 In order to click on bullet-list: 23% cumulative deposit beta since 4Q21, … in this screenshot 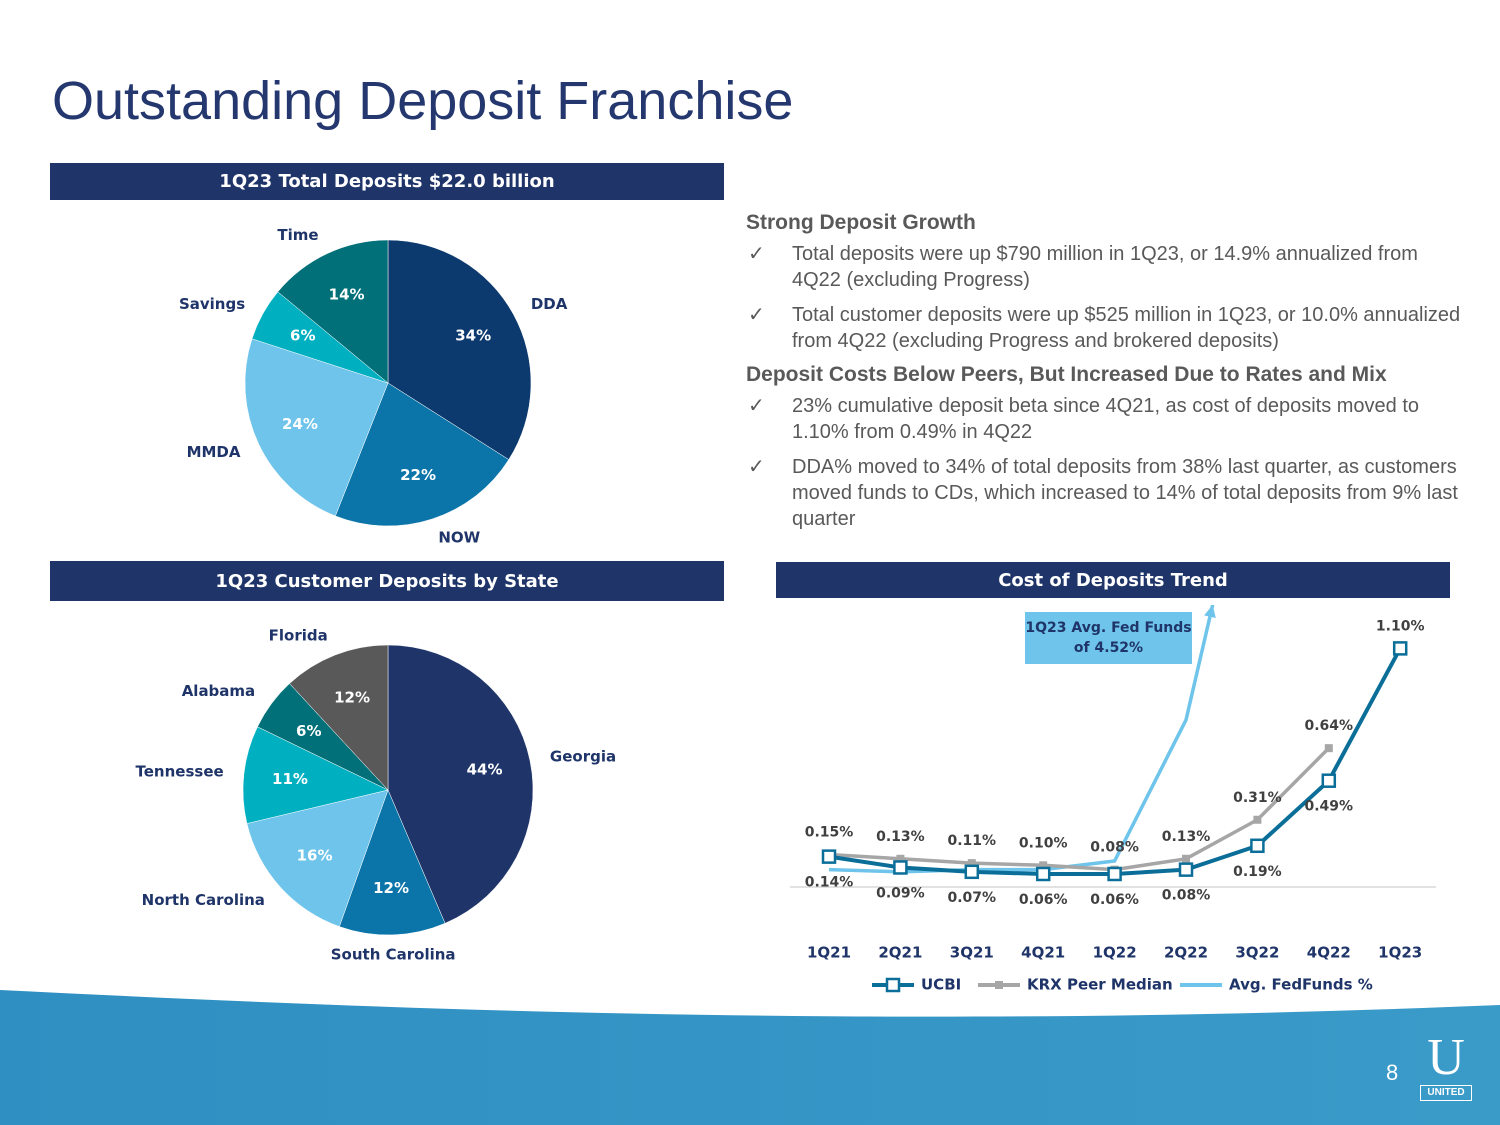, I will do `click(1106, 462)`.